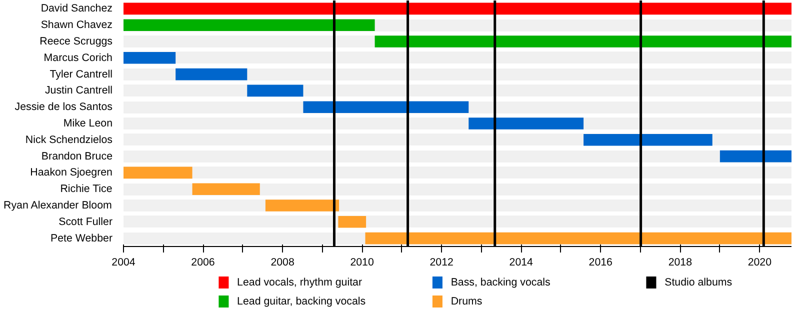 This screenshot has height=318, width=800. Describe the element at coordinates (77, 156) in the screenshot. I see `y-tick-label: Brandon Bruce` at that location.